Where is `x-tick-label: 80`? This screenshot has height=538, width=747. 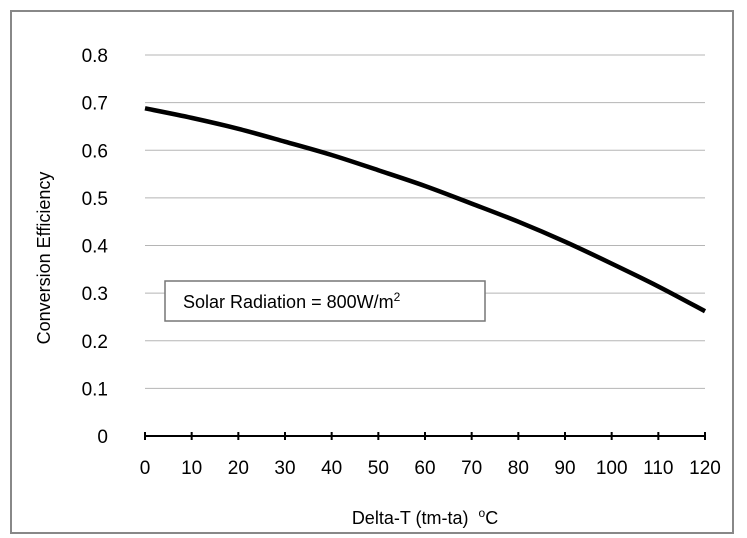
x-tick-label: 80 is located at coordinates (518, 468).